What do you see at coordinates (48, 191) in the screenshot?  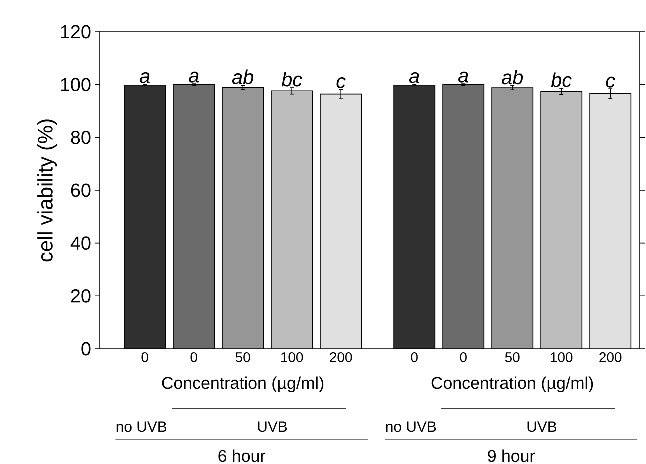 I see `y-axis-title: cell viability (%)` at bounding box center [48, 191].